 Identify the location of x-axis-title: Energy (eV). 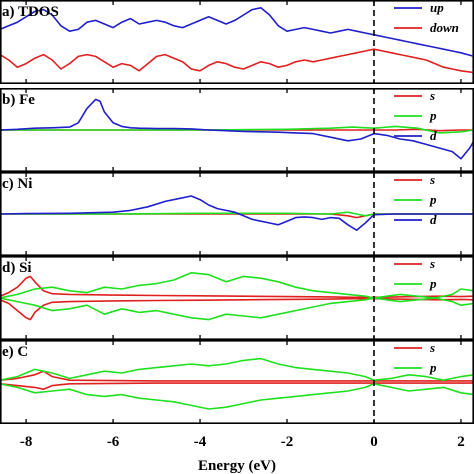
(237, 466).